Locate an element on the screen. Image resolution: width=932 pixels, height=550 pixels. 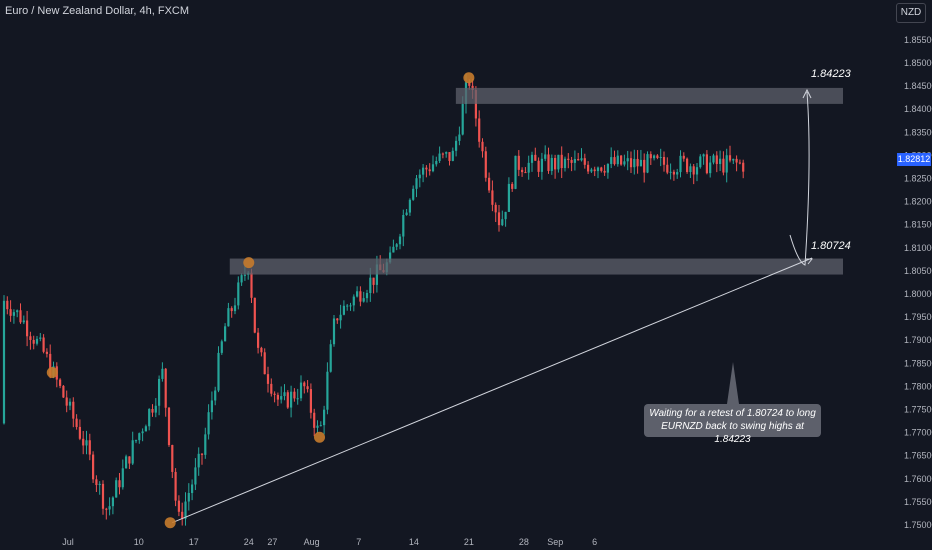
y-tick-label: 1.81000 is located at coordinates (918, 248).